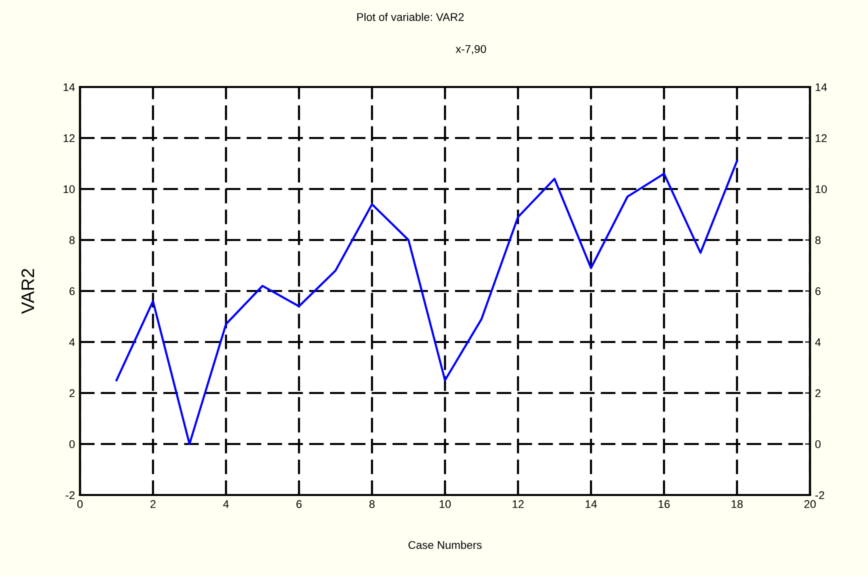 The width and height of the screenshot is (868, 576). What do you see at coordinates (471, 49) in the screenshot?
I see `chart-subtitle: x-7,90` at bounding box center [471, 49].